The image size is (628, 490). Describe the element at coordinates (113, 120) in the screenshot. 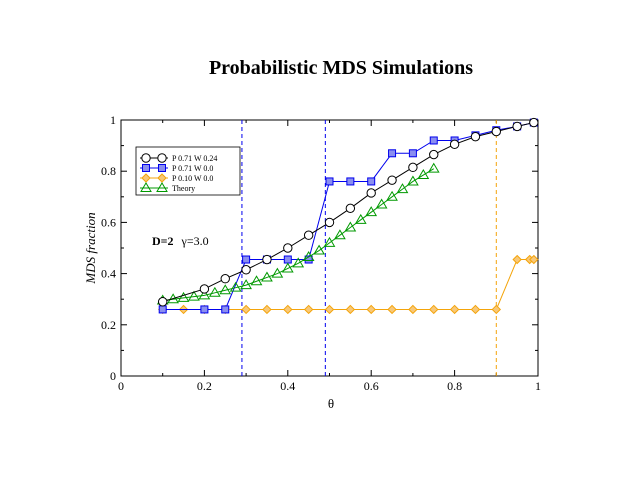

I see `y-tick-label: 1` at that location.